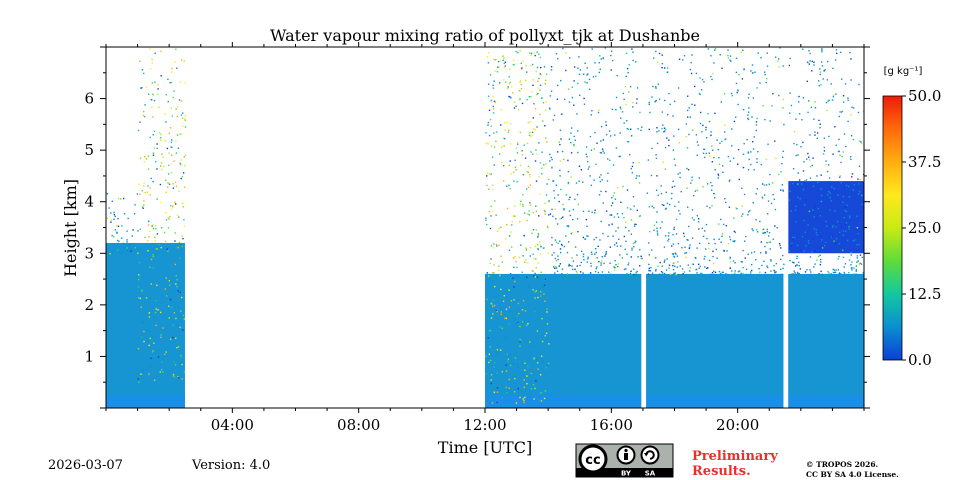 This screenshot has height=480, width=960. What do you see at coordinates (721, 471) in the screenshot?
I see `preliminary-line-2: Results.` at bounding box center [721, 471].